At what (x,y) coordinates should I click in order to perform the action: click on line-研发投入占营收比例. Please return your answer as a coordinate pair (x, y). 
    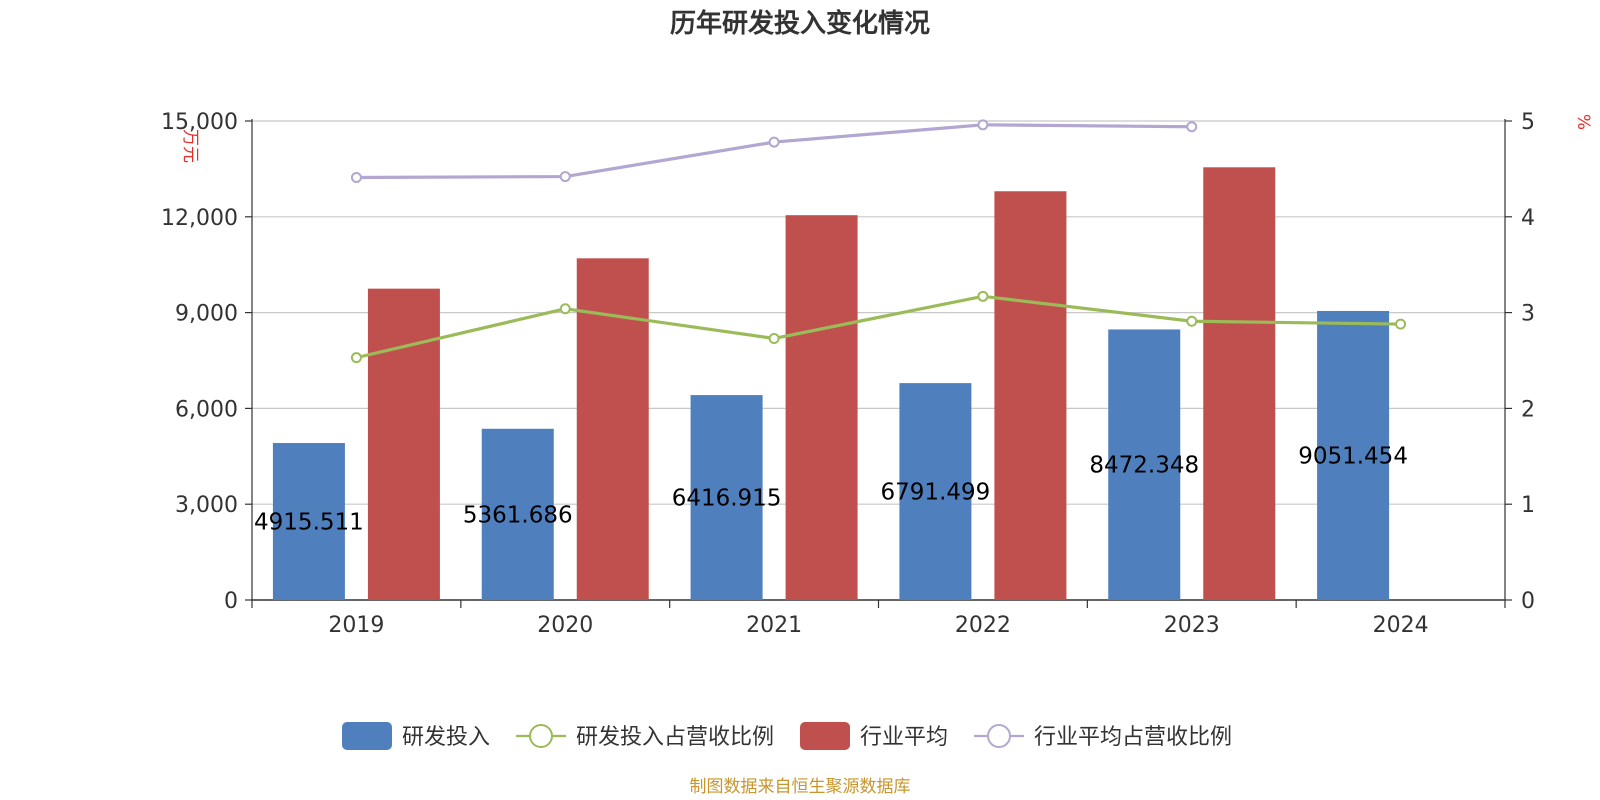
    Looking at the image, I should click on (878, 327).